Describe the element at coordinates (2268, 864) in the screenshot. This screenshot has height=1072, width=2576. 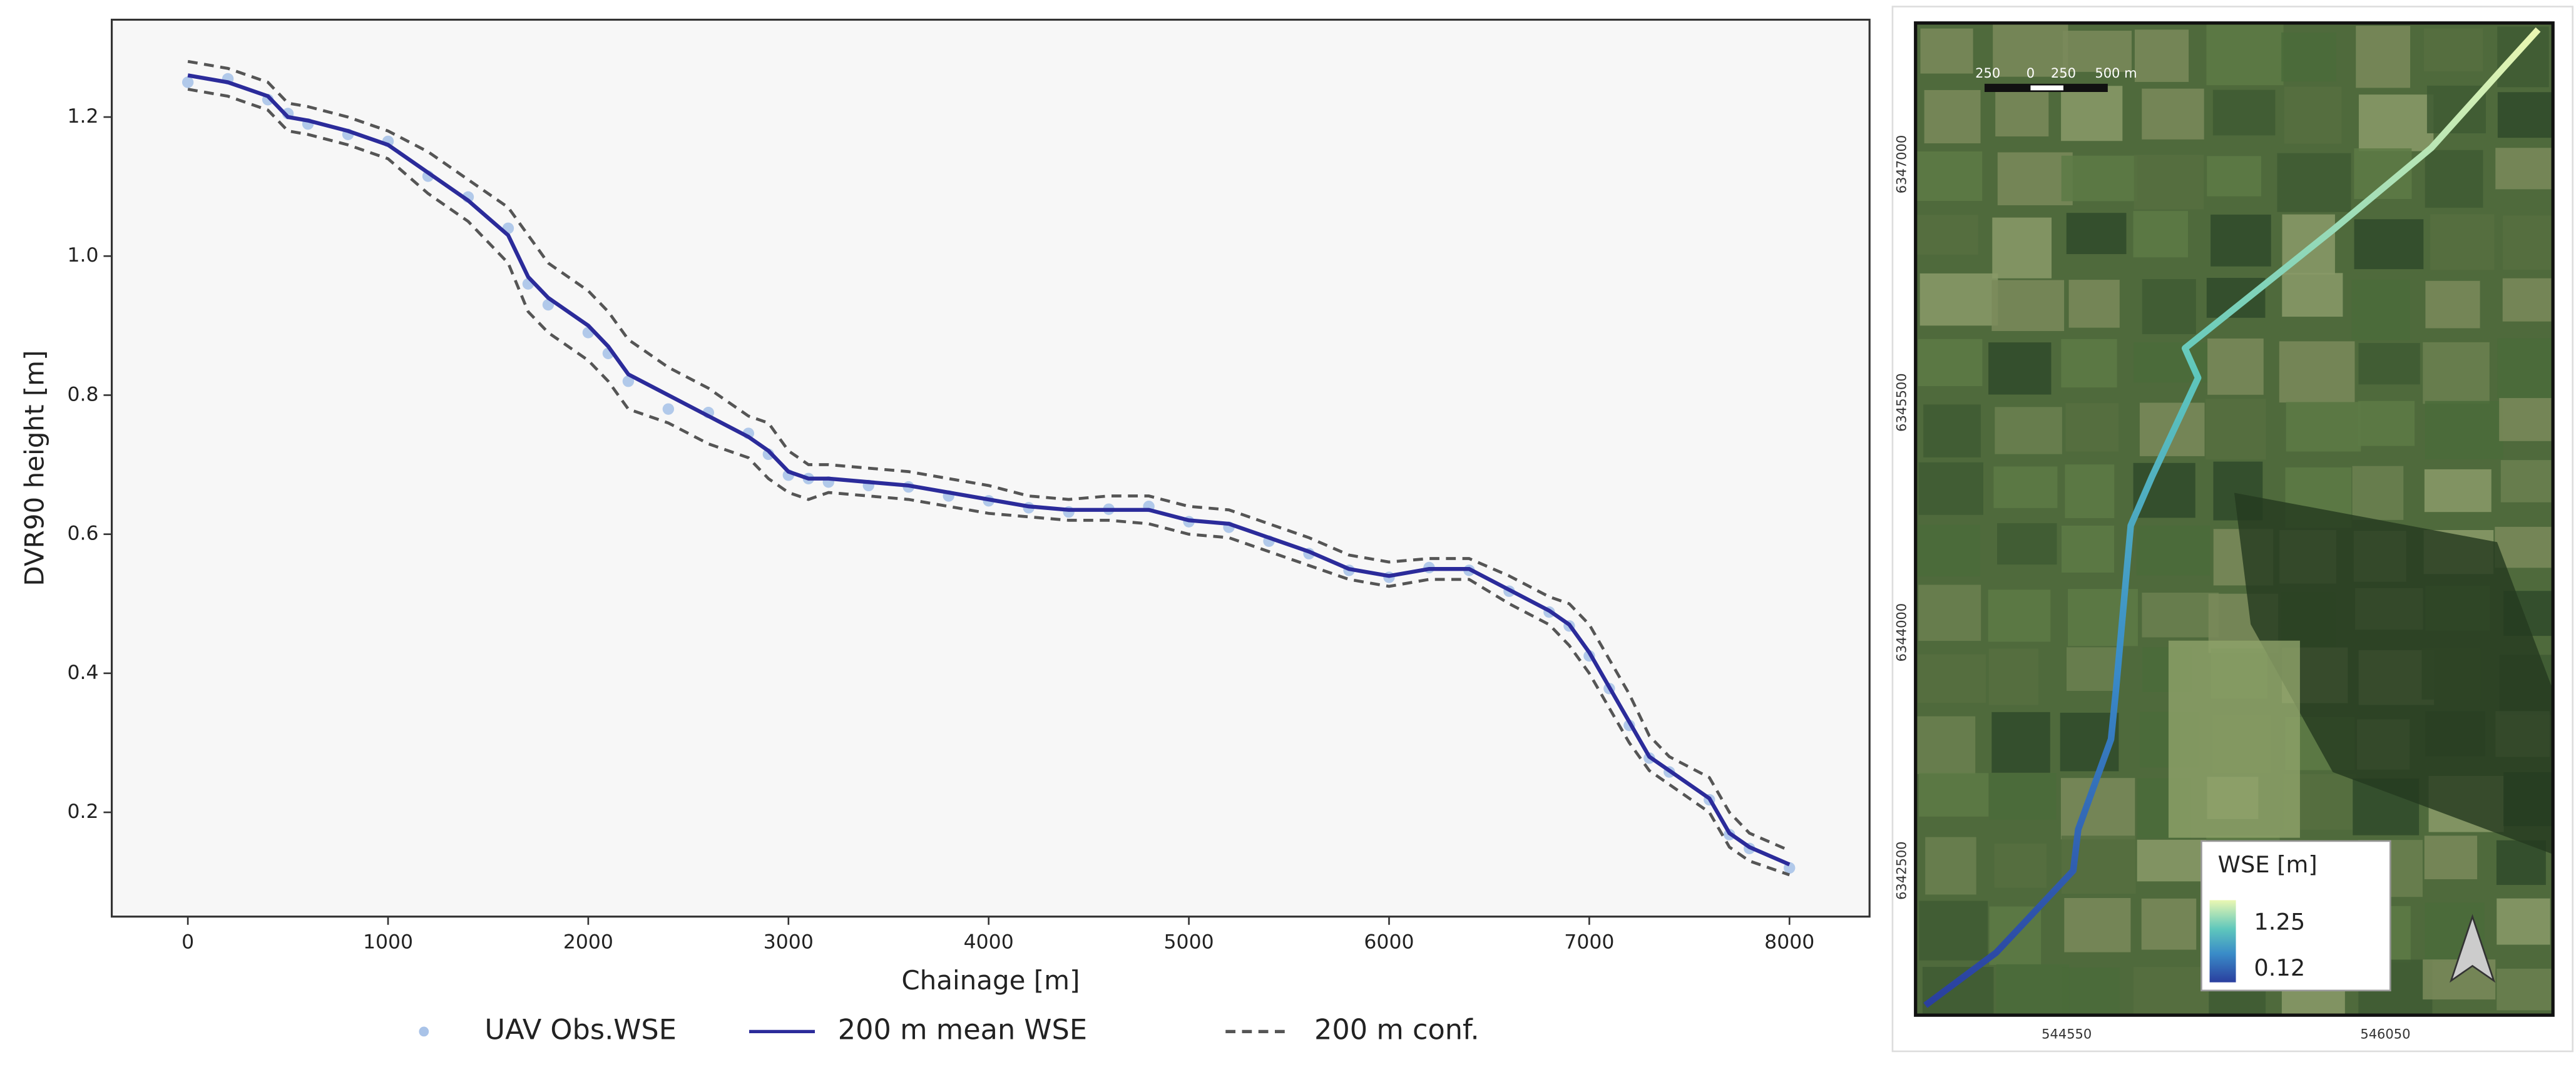
I see `map-legend-title: WSE [m]` at that location.